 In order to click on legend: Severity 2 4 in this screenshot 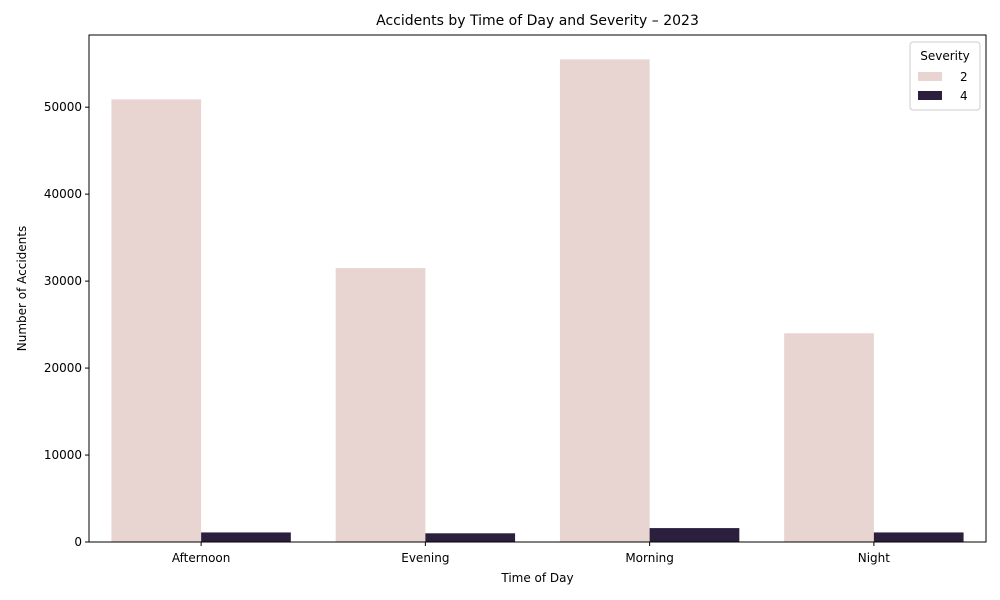, I will do `click(945, 76)`.